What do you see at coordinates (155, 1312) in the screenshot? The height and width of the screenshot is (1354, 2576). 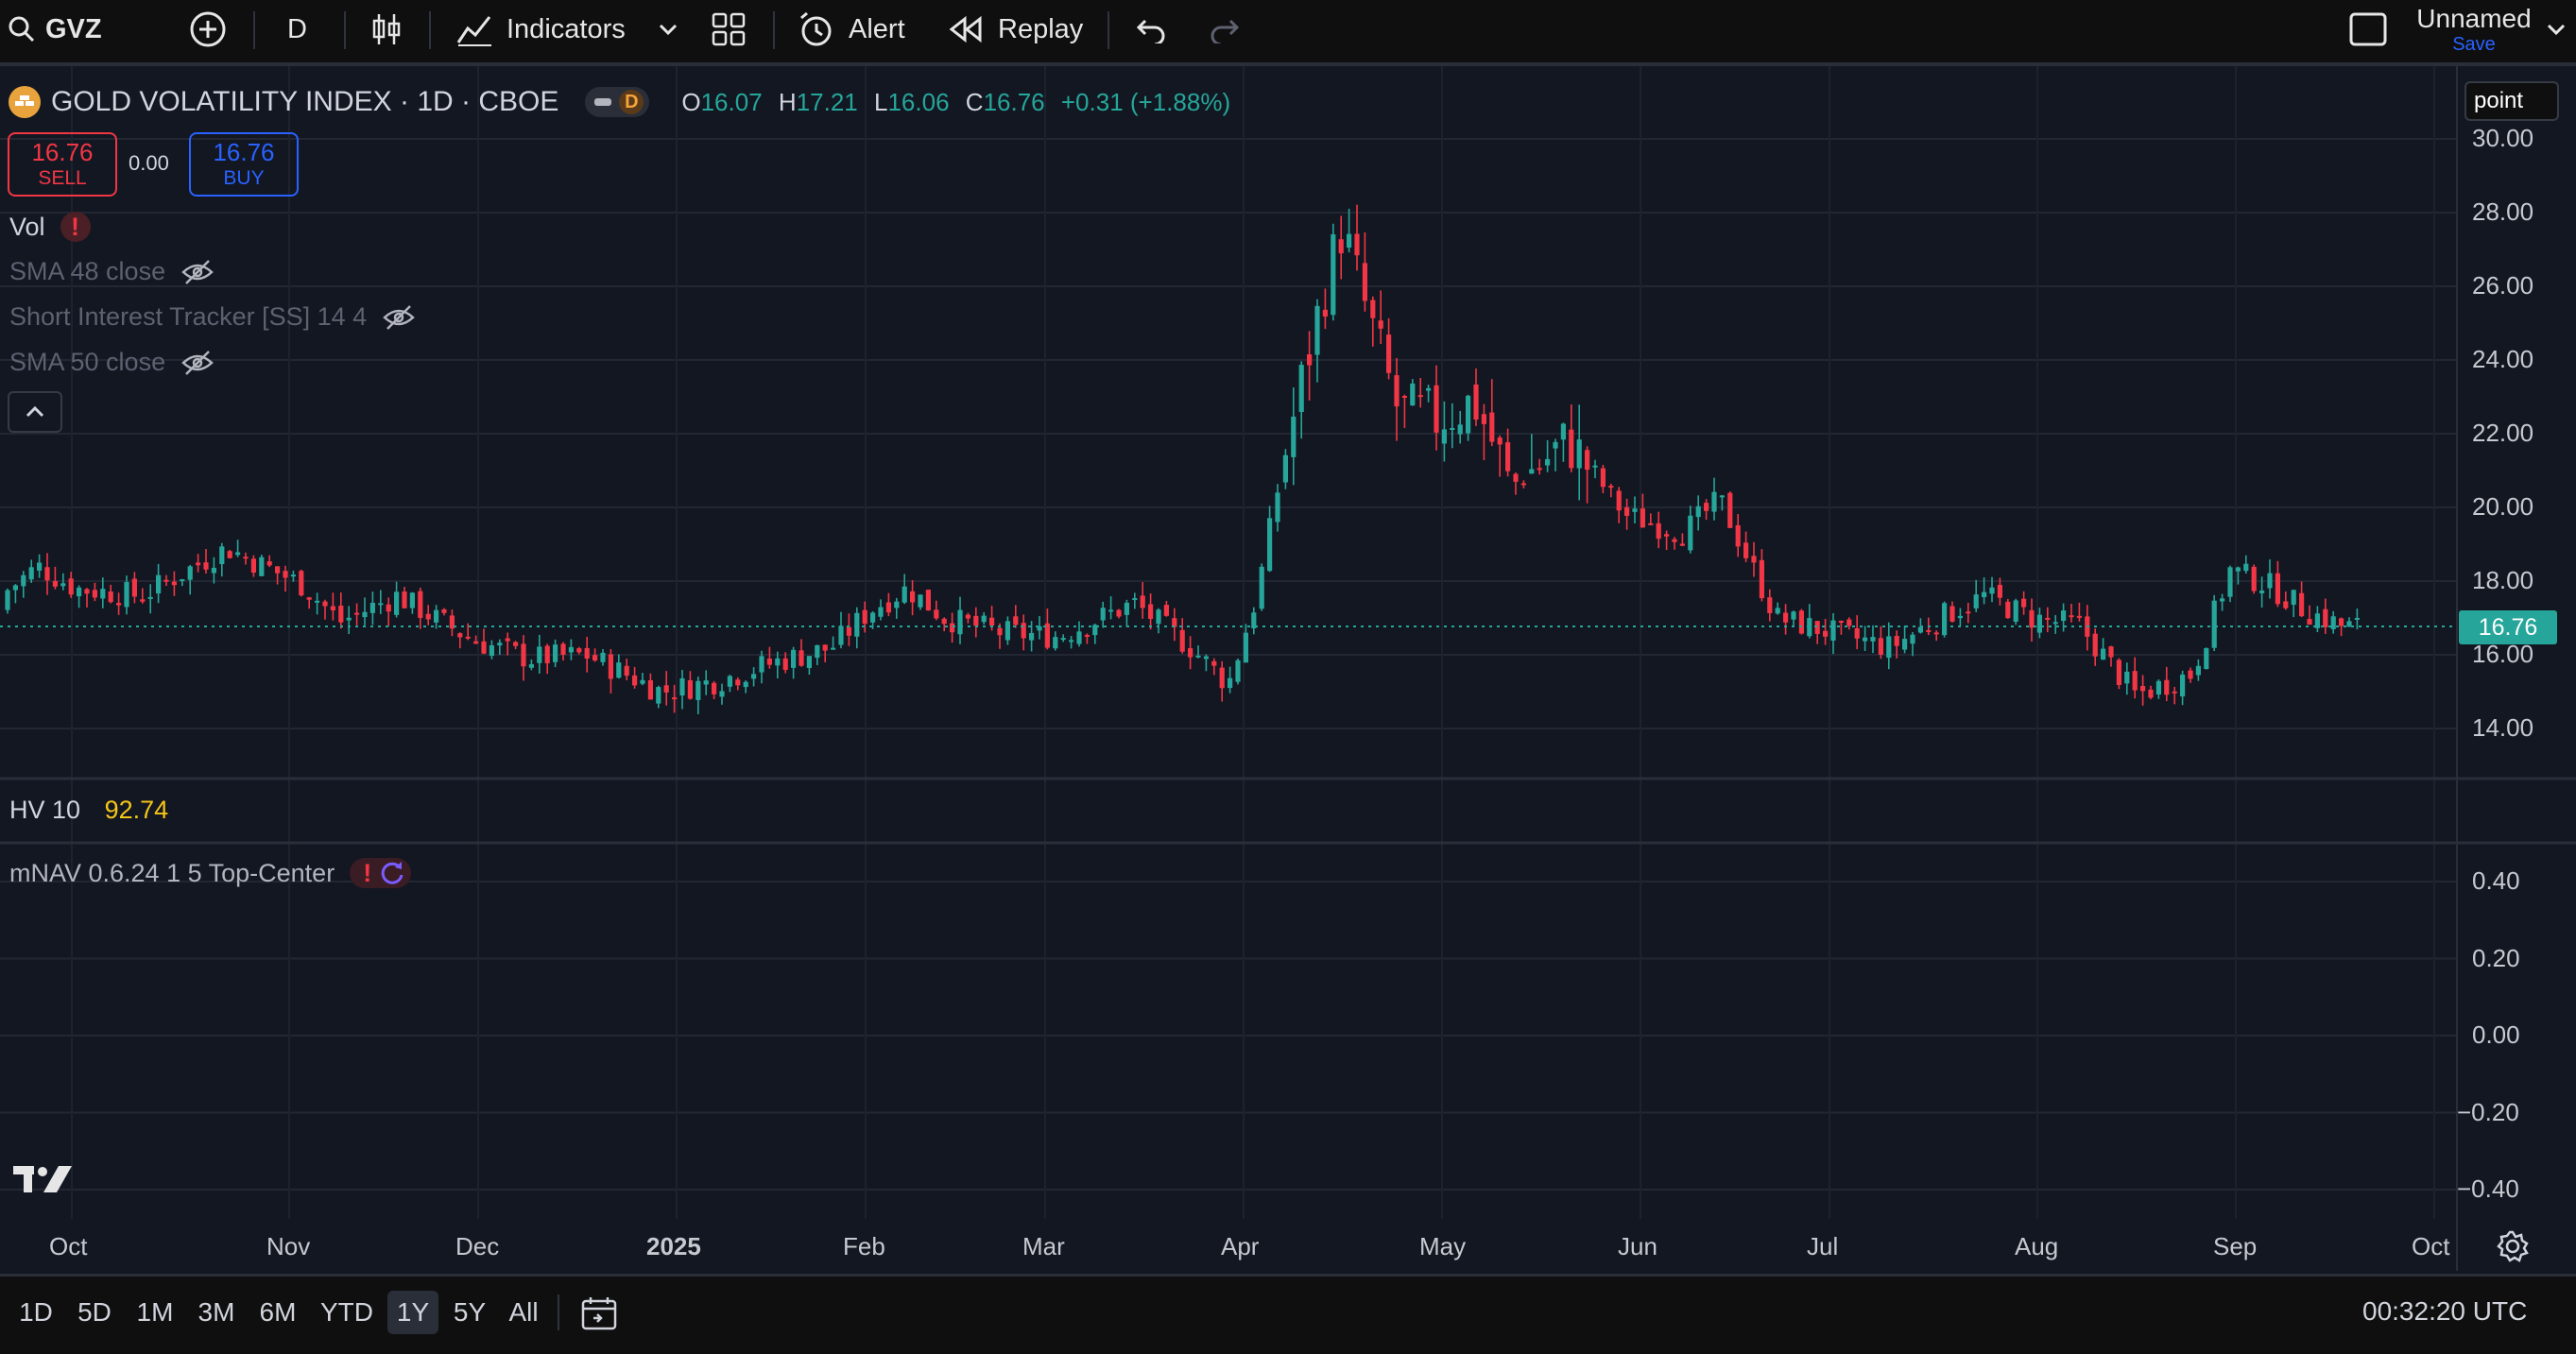 I see `range-1m: 1M` at bounding box center [155, 1312].